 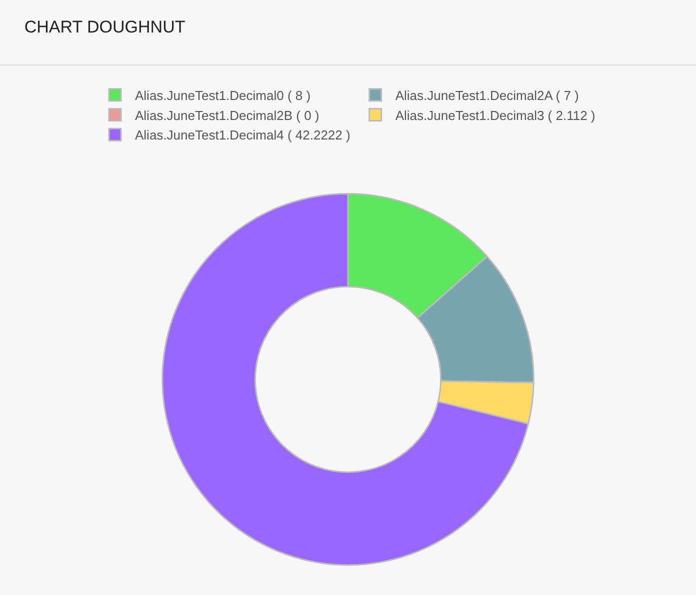 I want to click on legend-label: Alias.JuneTest1.Decimal2B ( 0 ), so click(x=227, y=115).